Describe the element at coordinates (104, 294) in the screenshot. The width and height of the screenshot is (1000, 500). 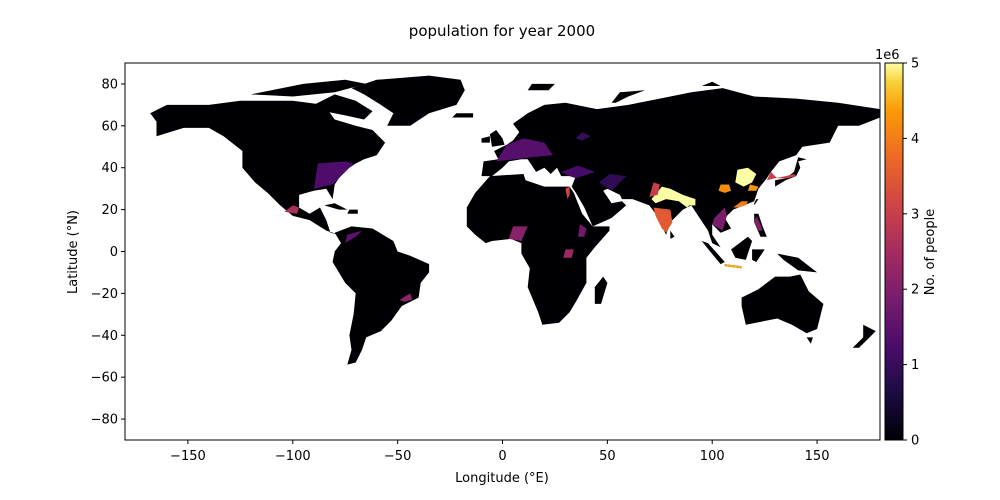
I see `y-tick-label: −20` at that location.